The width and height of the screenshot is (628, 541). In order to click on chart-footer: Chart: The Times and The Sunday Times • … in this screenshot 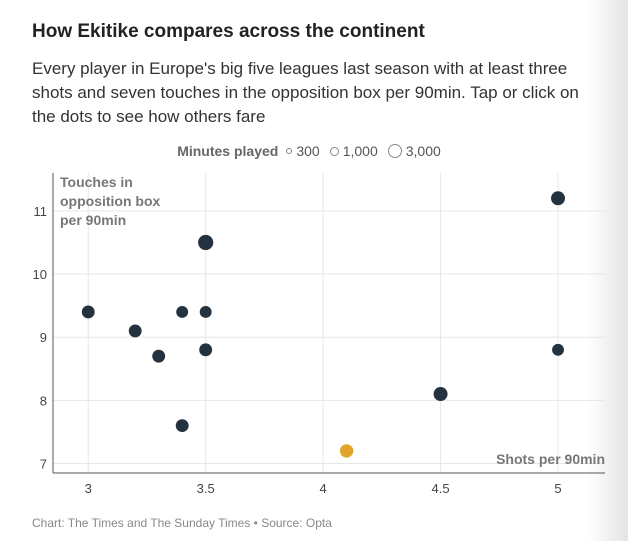, I will do `click(182, 523)`.